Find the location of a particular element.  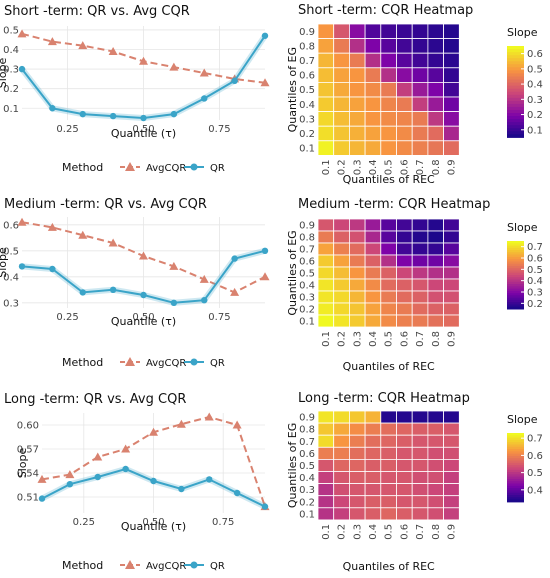

x-tick-label: 0.7 is located at coordinates (420, 532).